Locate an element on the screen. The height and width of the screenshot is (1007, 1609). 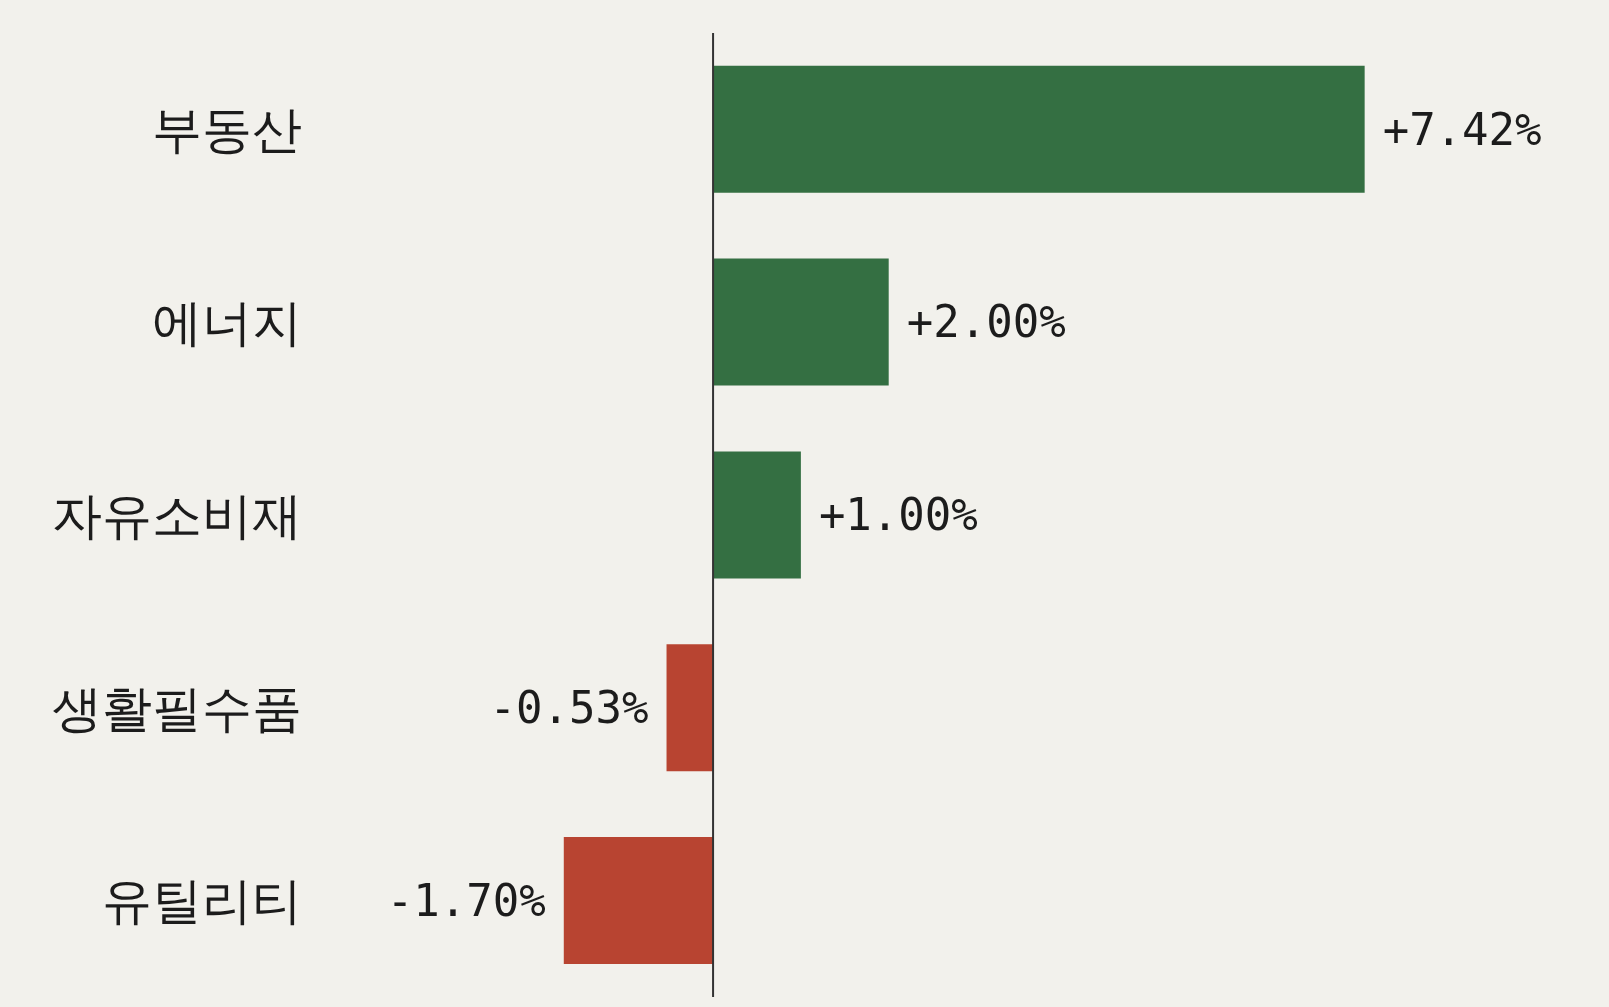
y-tick-label: 생활필수품 is located at coordinates (177, 708).